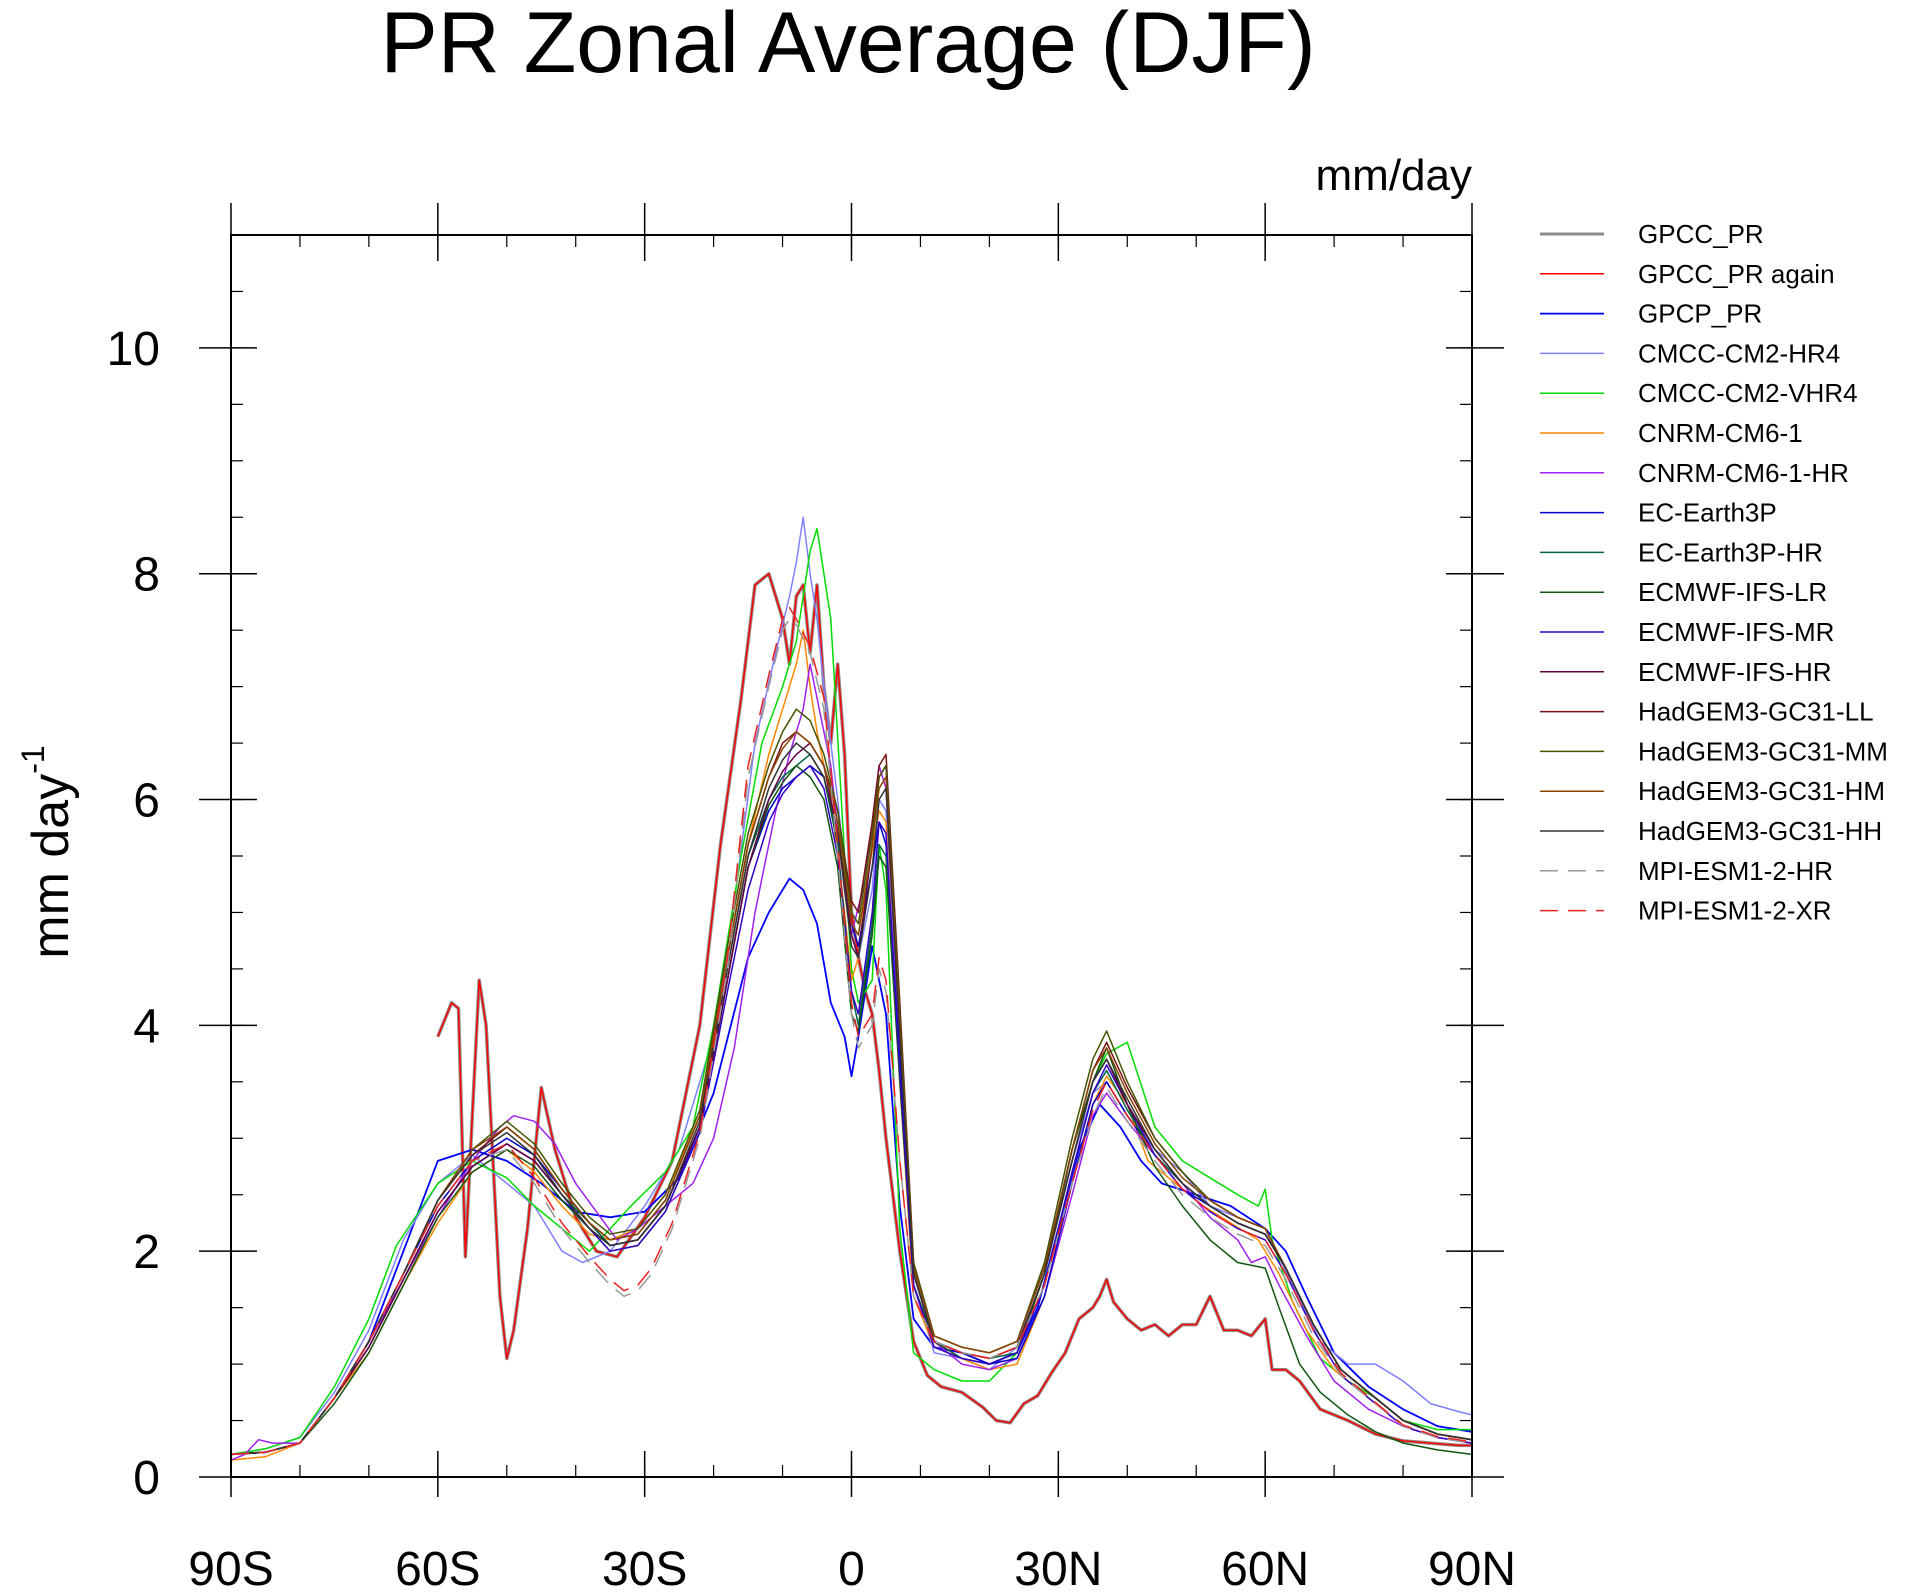  Describe the element at coordinates (133, 914) in the screenshot. I see `y-tick-labels: 0 2 4 6 8 10` at that location.